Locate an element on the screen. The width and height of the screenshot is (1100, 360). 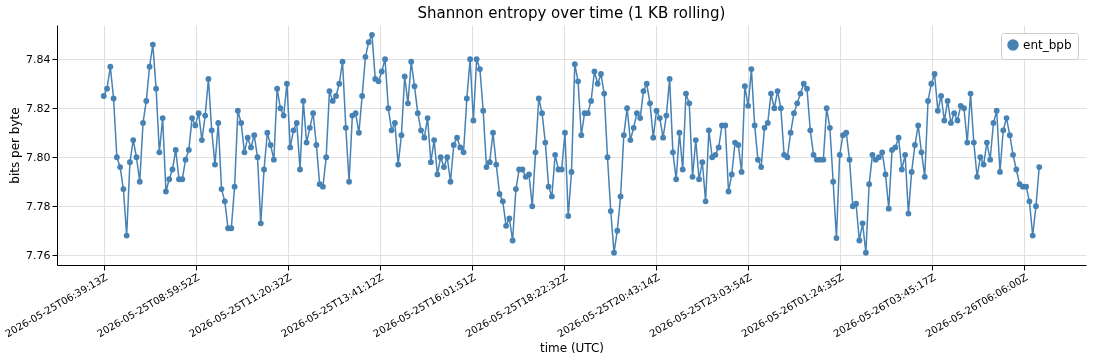
y-tick-label: 7.80 is located at coordinates (38, 157).